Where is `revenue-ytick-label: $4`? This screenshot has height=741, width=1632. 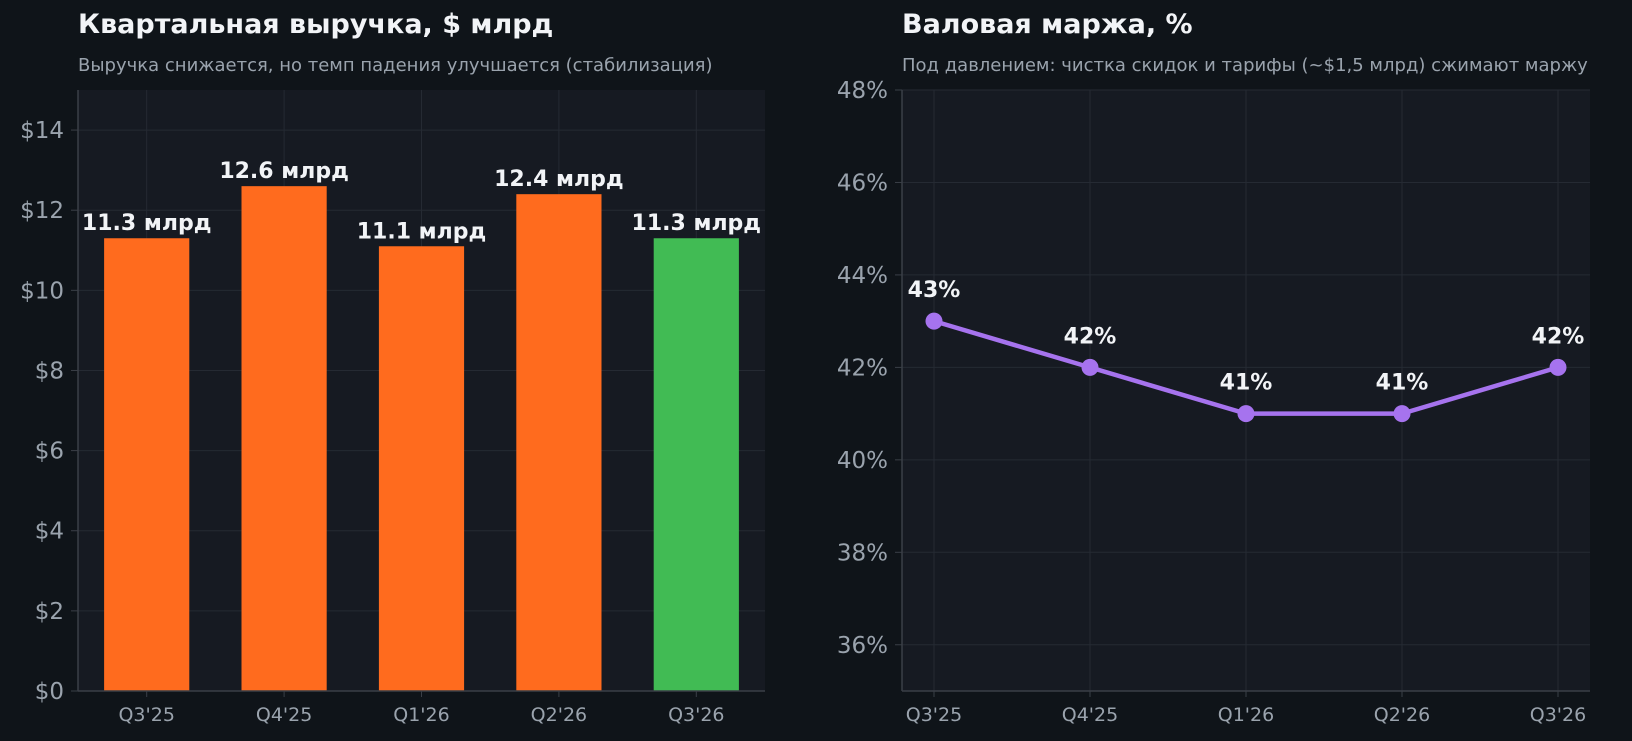 revenue-ytick-label: $4 is located at coordinates (49, 532).